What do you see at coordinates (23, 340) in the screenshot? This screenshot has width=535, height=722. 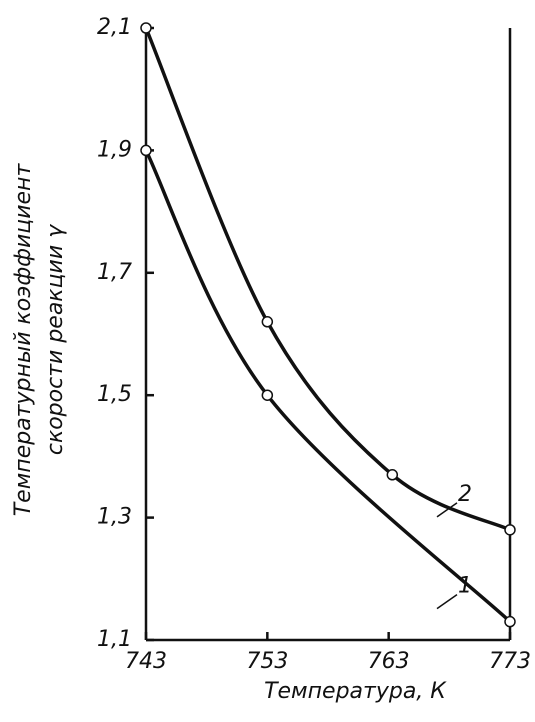 I see `y-axis-title-line: Температурный коэффициент` at bounding box center [23, 340].